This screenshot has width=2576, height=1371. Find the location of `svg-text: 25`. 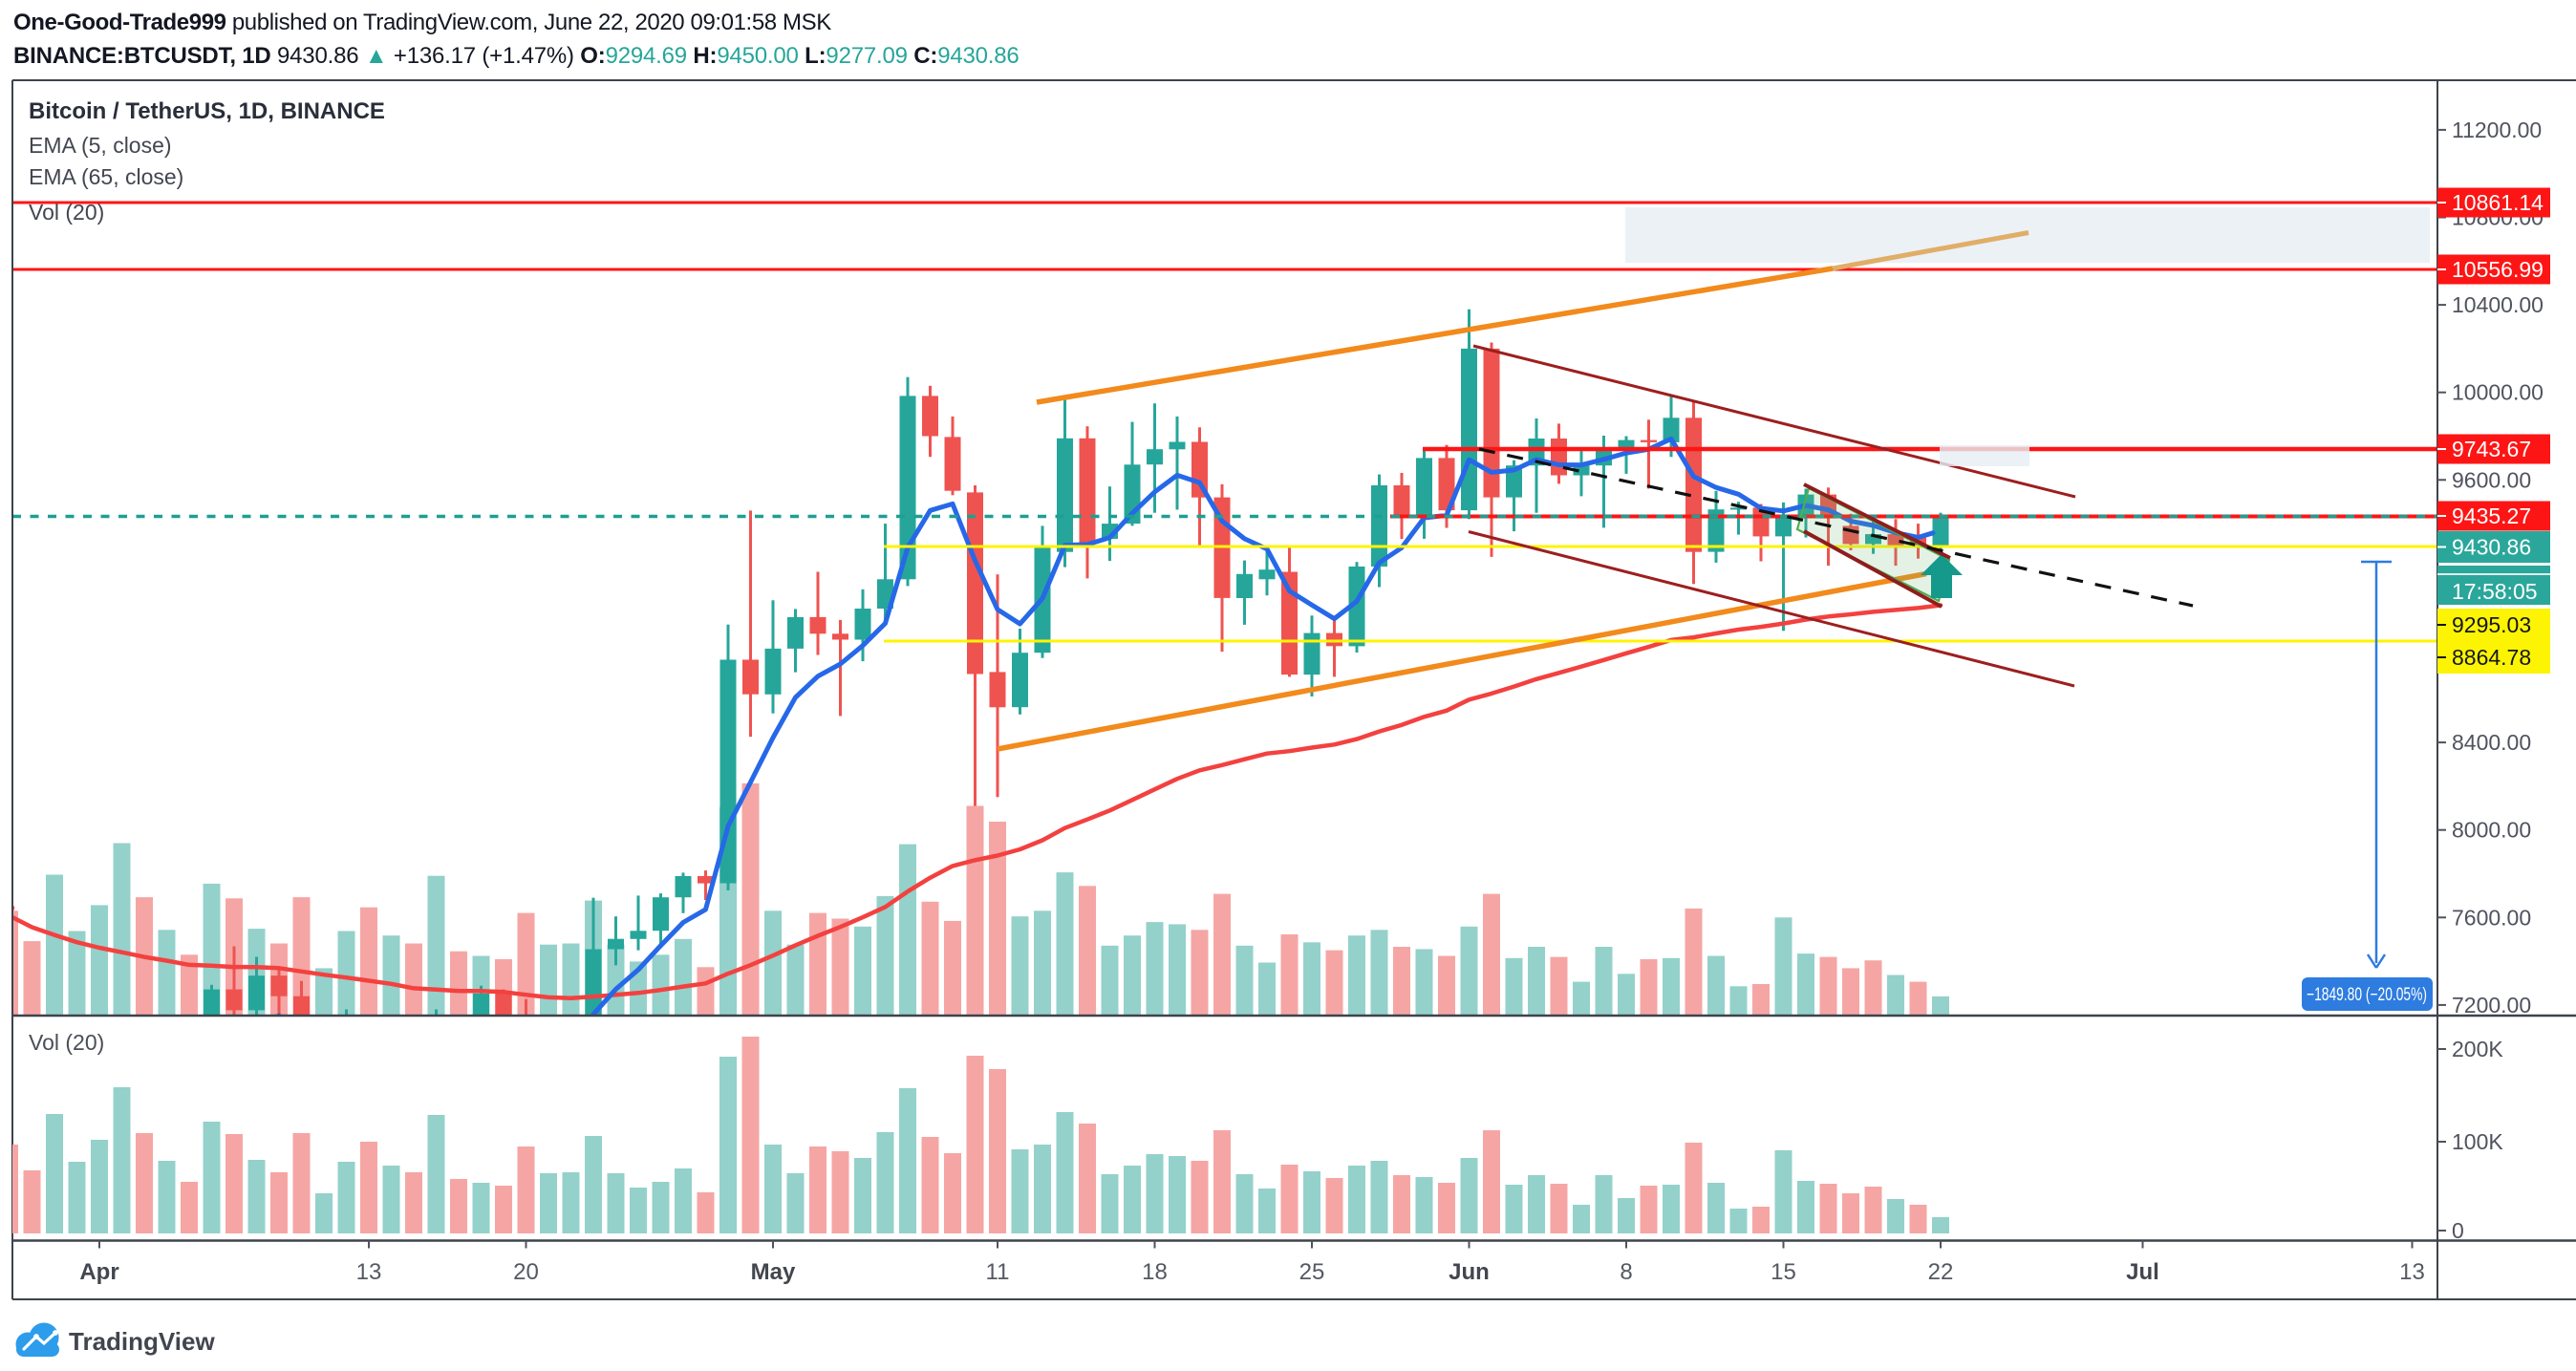

svg-text: 25 is located at coordinates (1312, 1272).